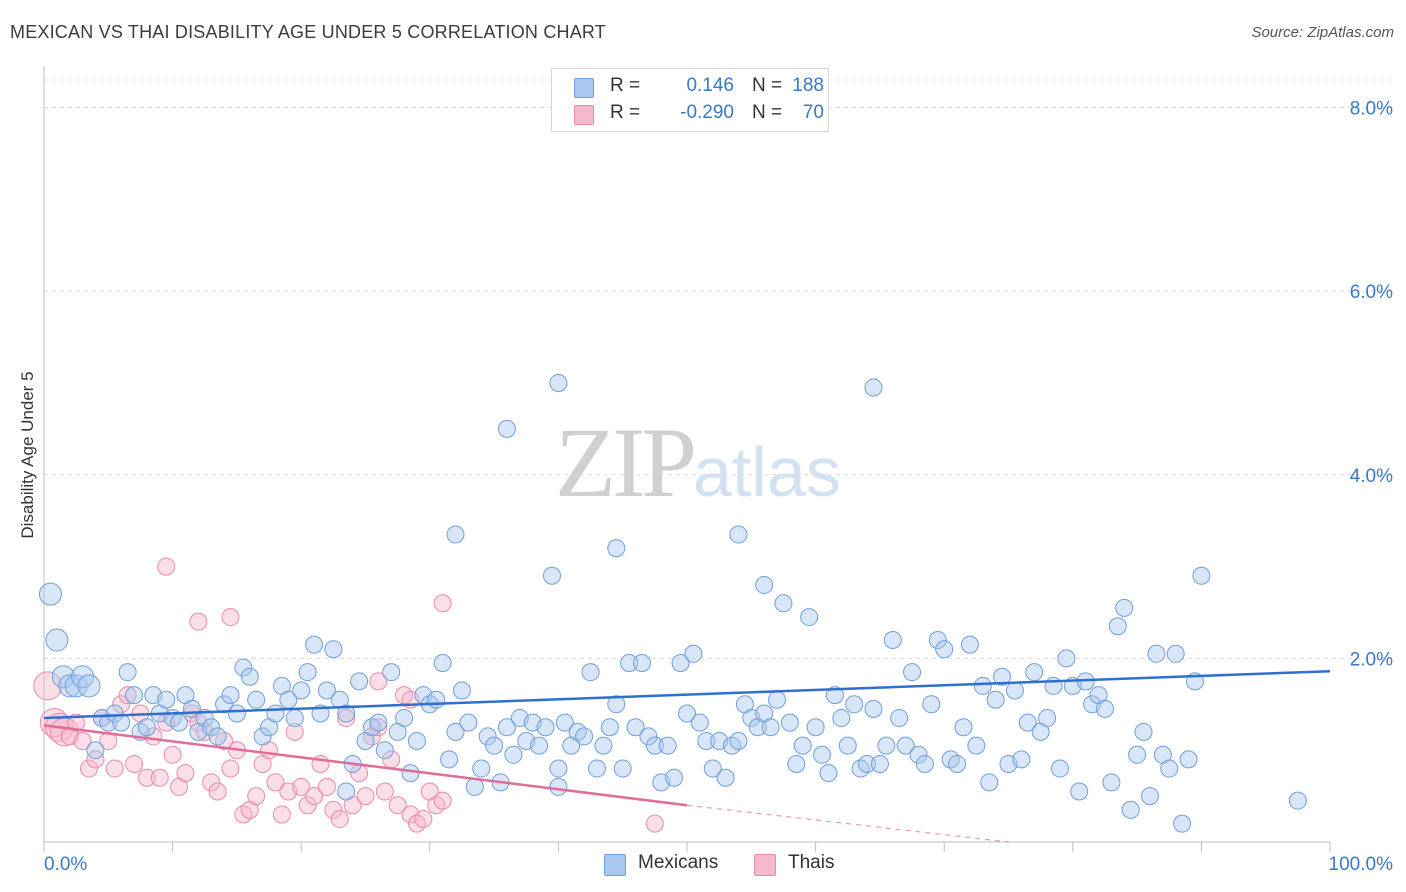 The image size is (1406, 892). Describe the element at coordinates (1361, 864) in the screenshot. I see `x-tick-label-max: 100.0%` at that location.